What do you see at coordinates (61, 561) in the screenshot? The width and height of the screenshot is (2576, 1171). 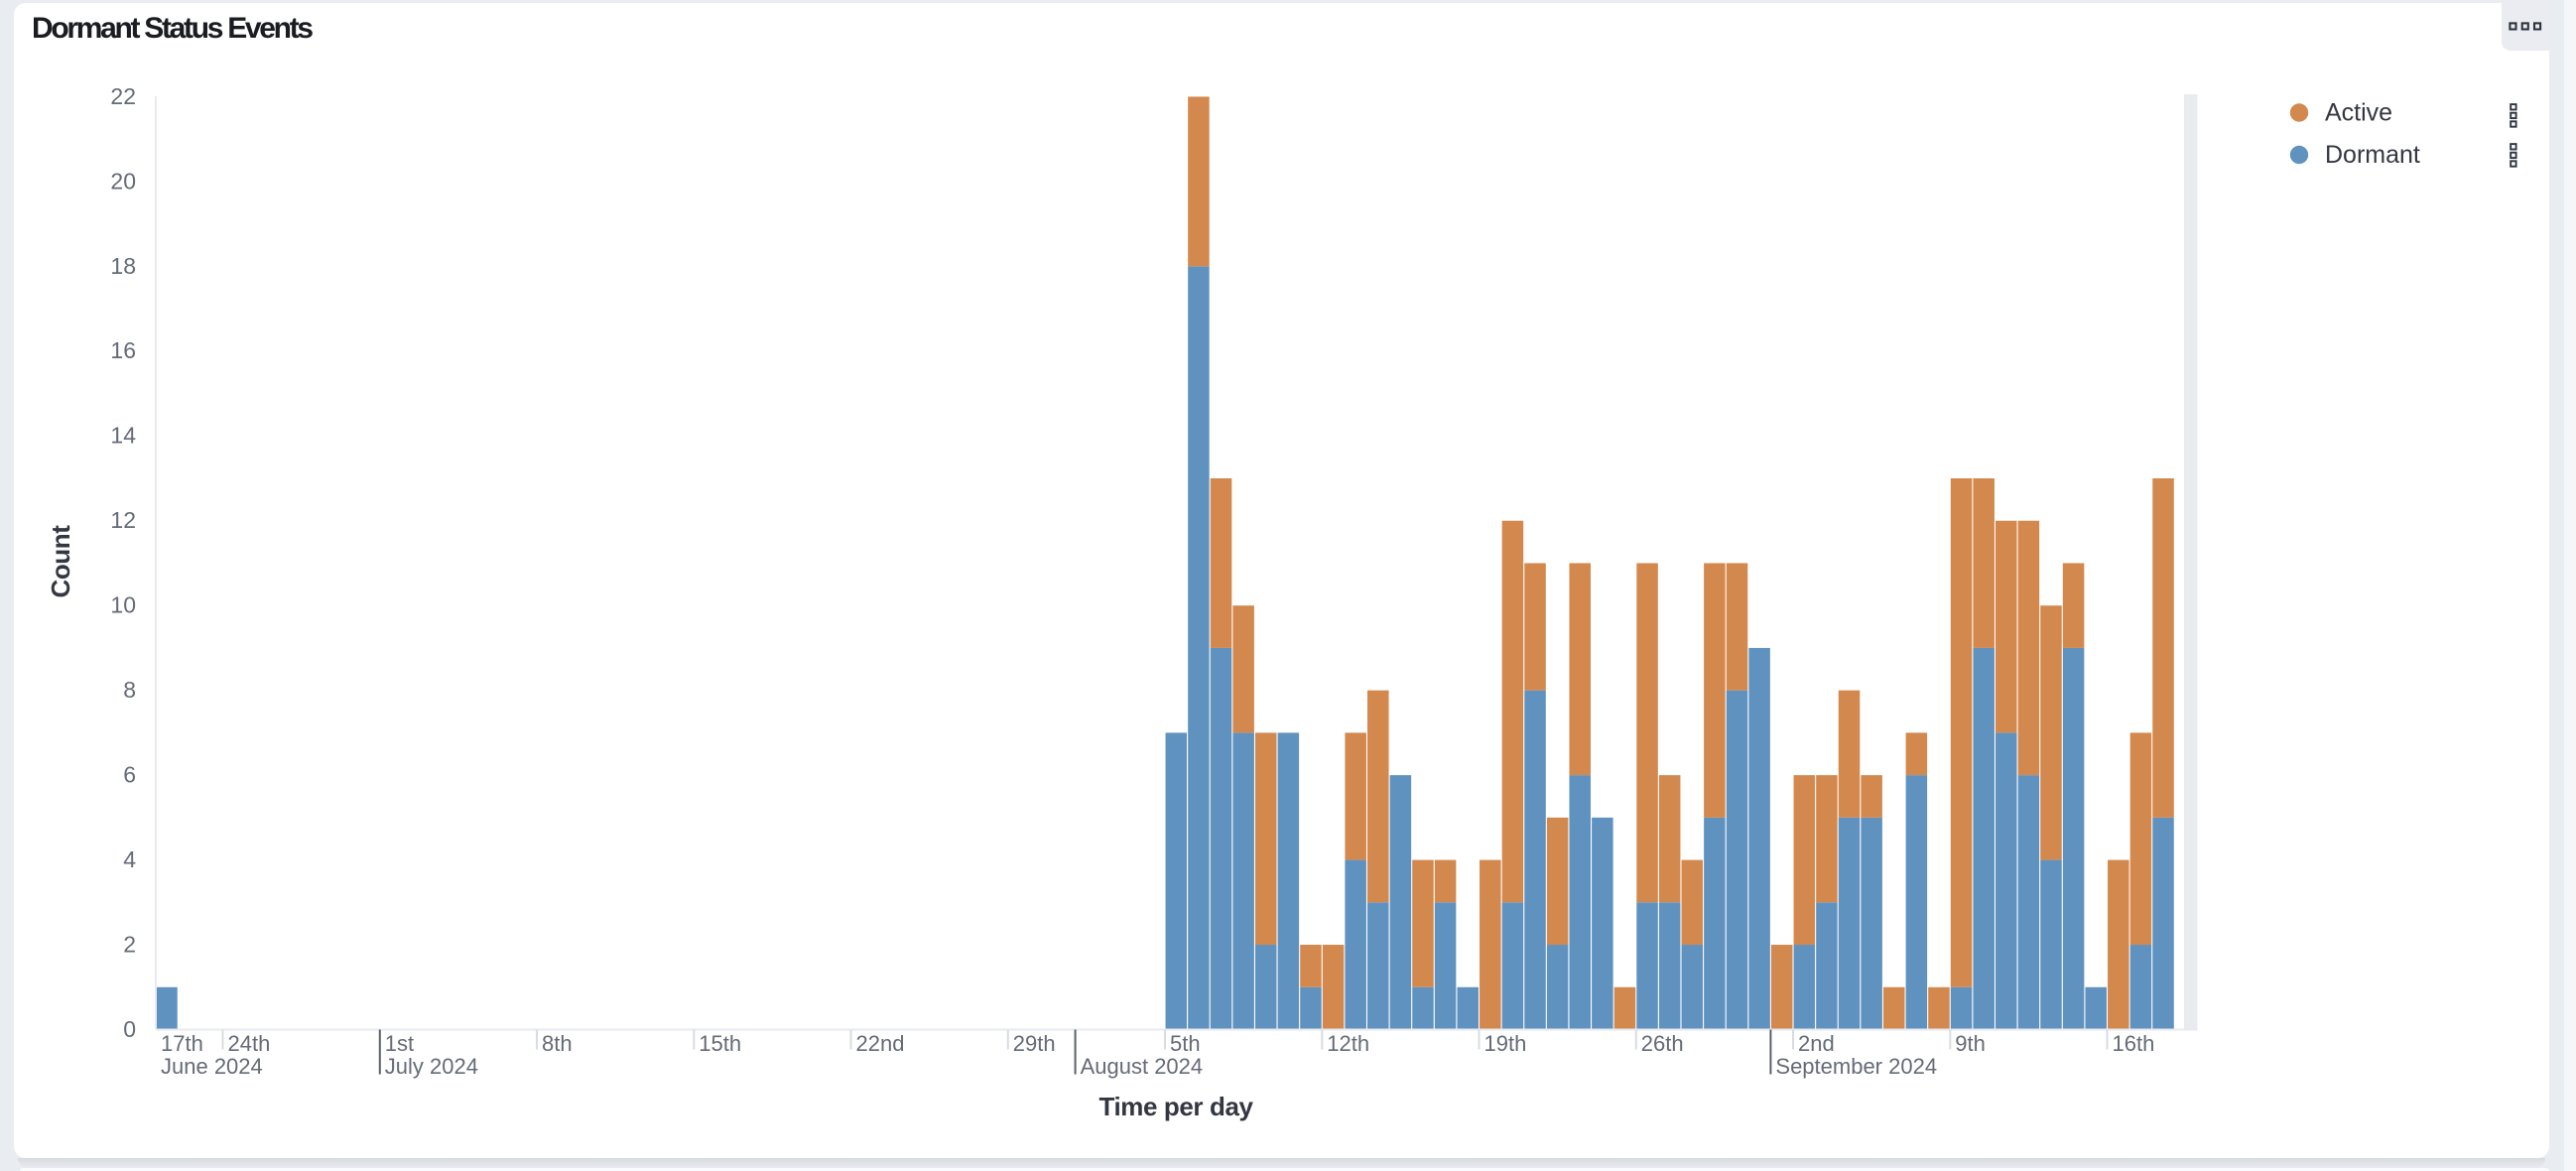 I see `svg-text: Count` at bounding box center [61, 561].